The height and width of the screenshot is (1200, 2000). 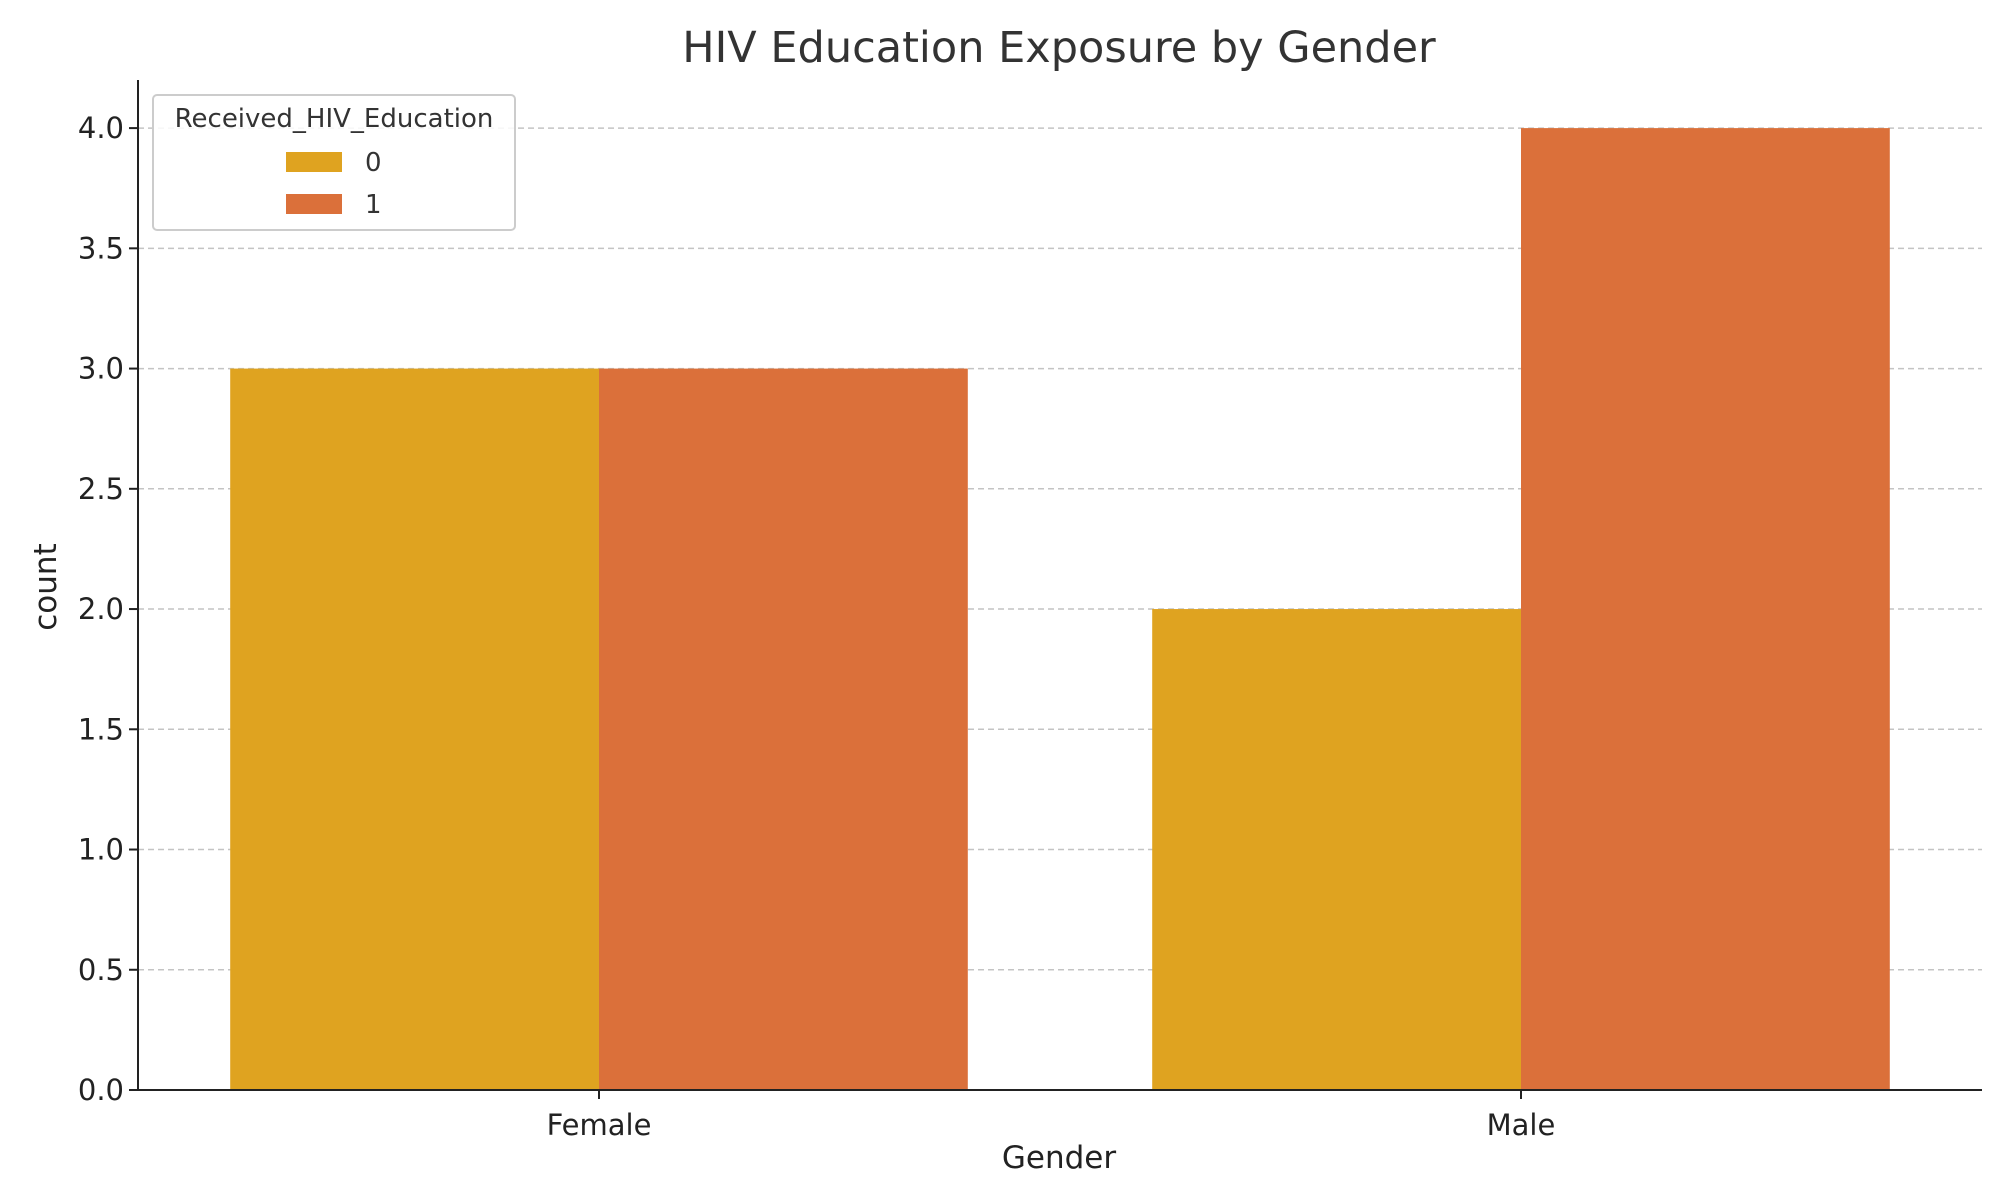 I want to click on y-tick-label: 2.0, so click(x=101, y=609).